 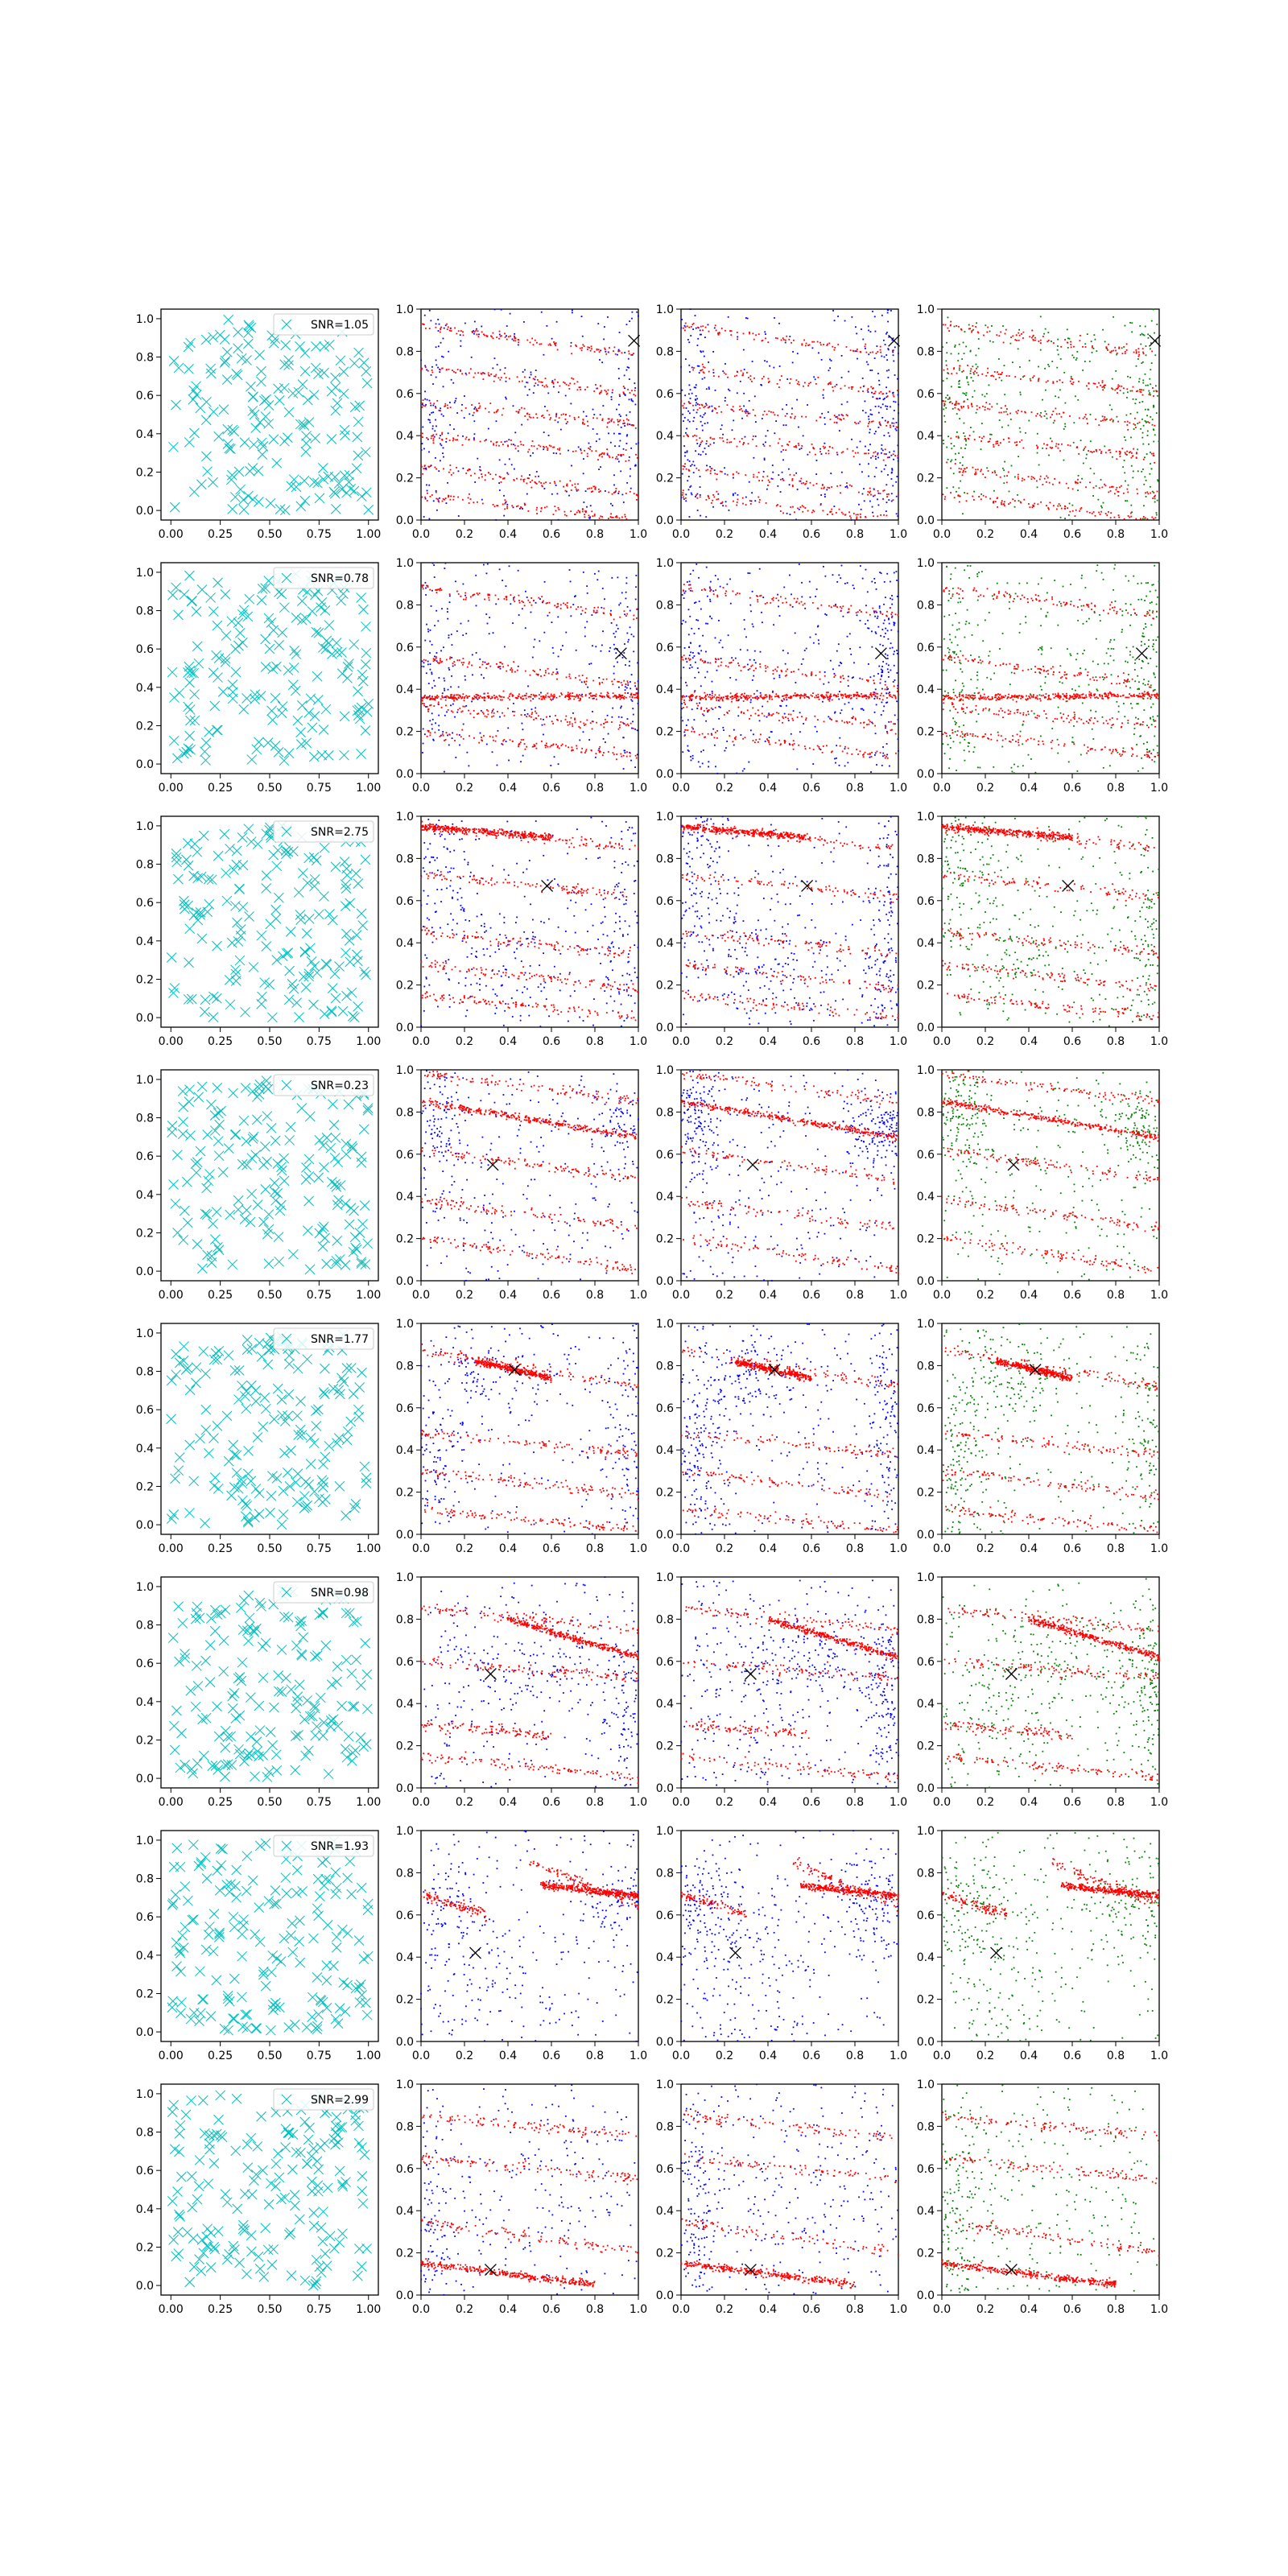 What do you see at coordinates (681, 788) in the screenshot?
I see `x-tick-label: 0.0` at bounding box center [681, 788].